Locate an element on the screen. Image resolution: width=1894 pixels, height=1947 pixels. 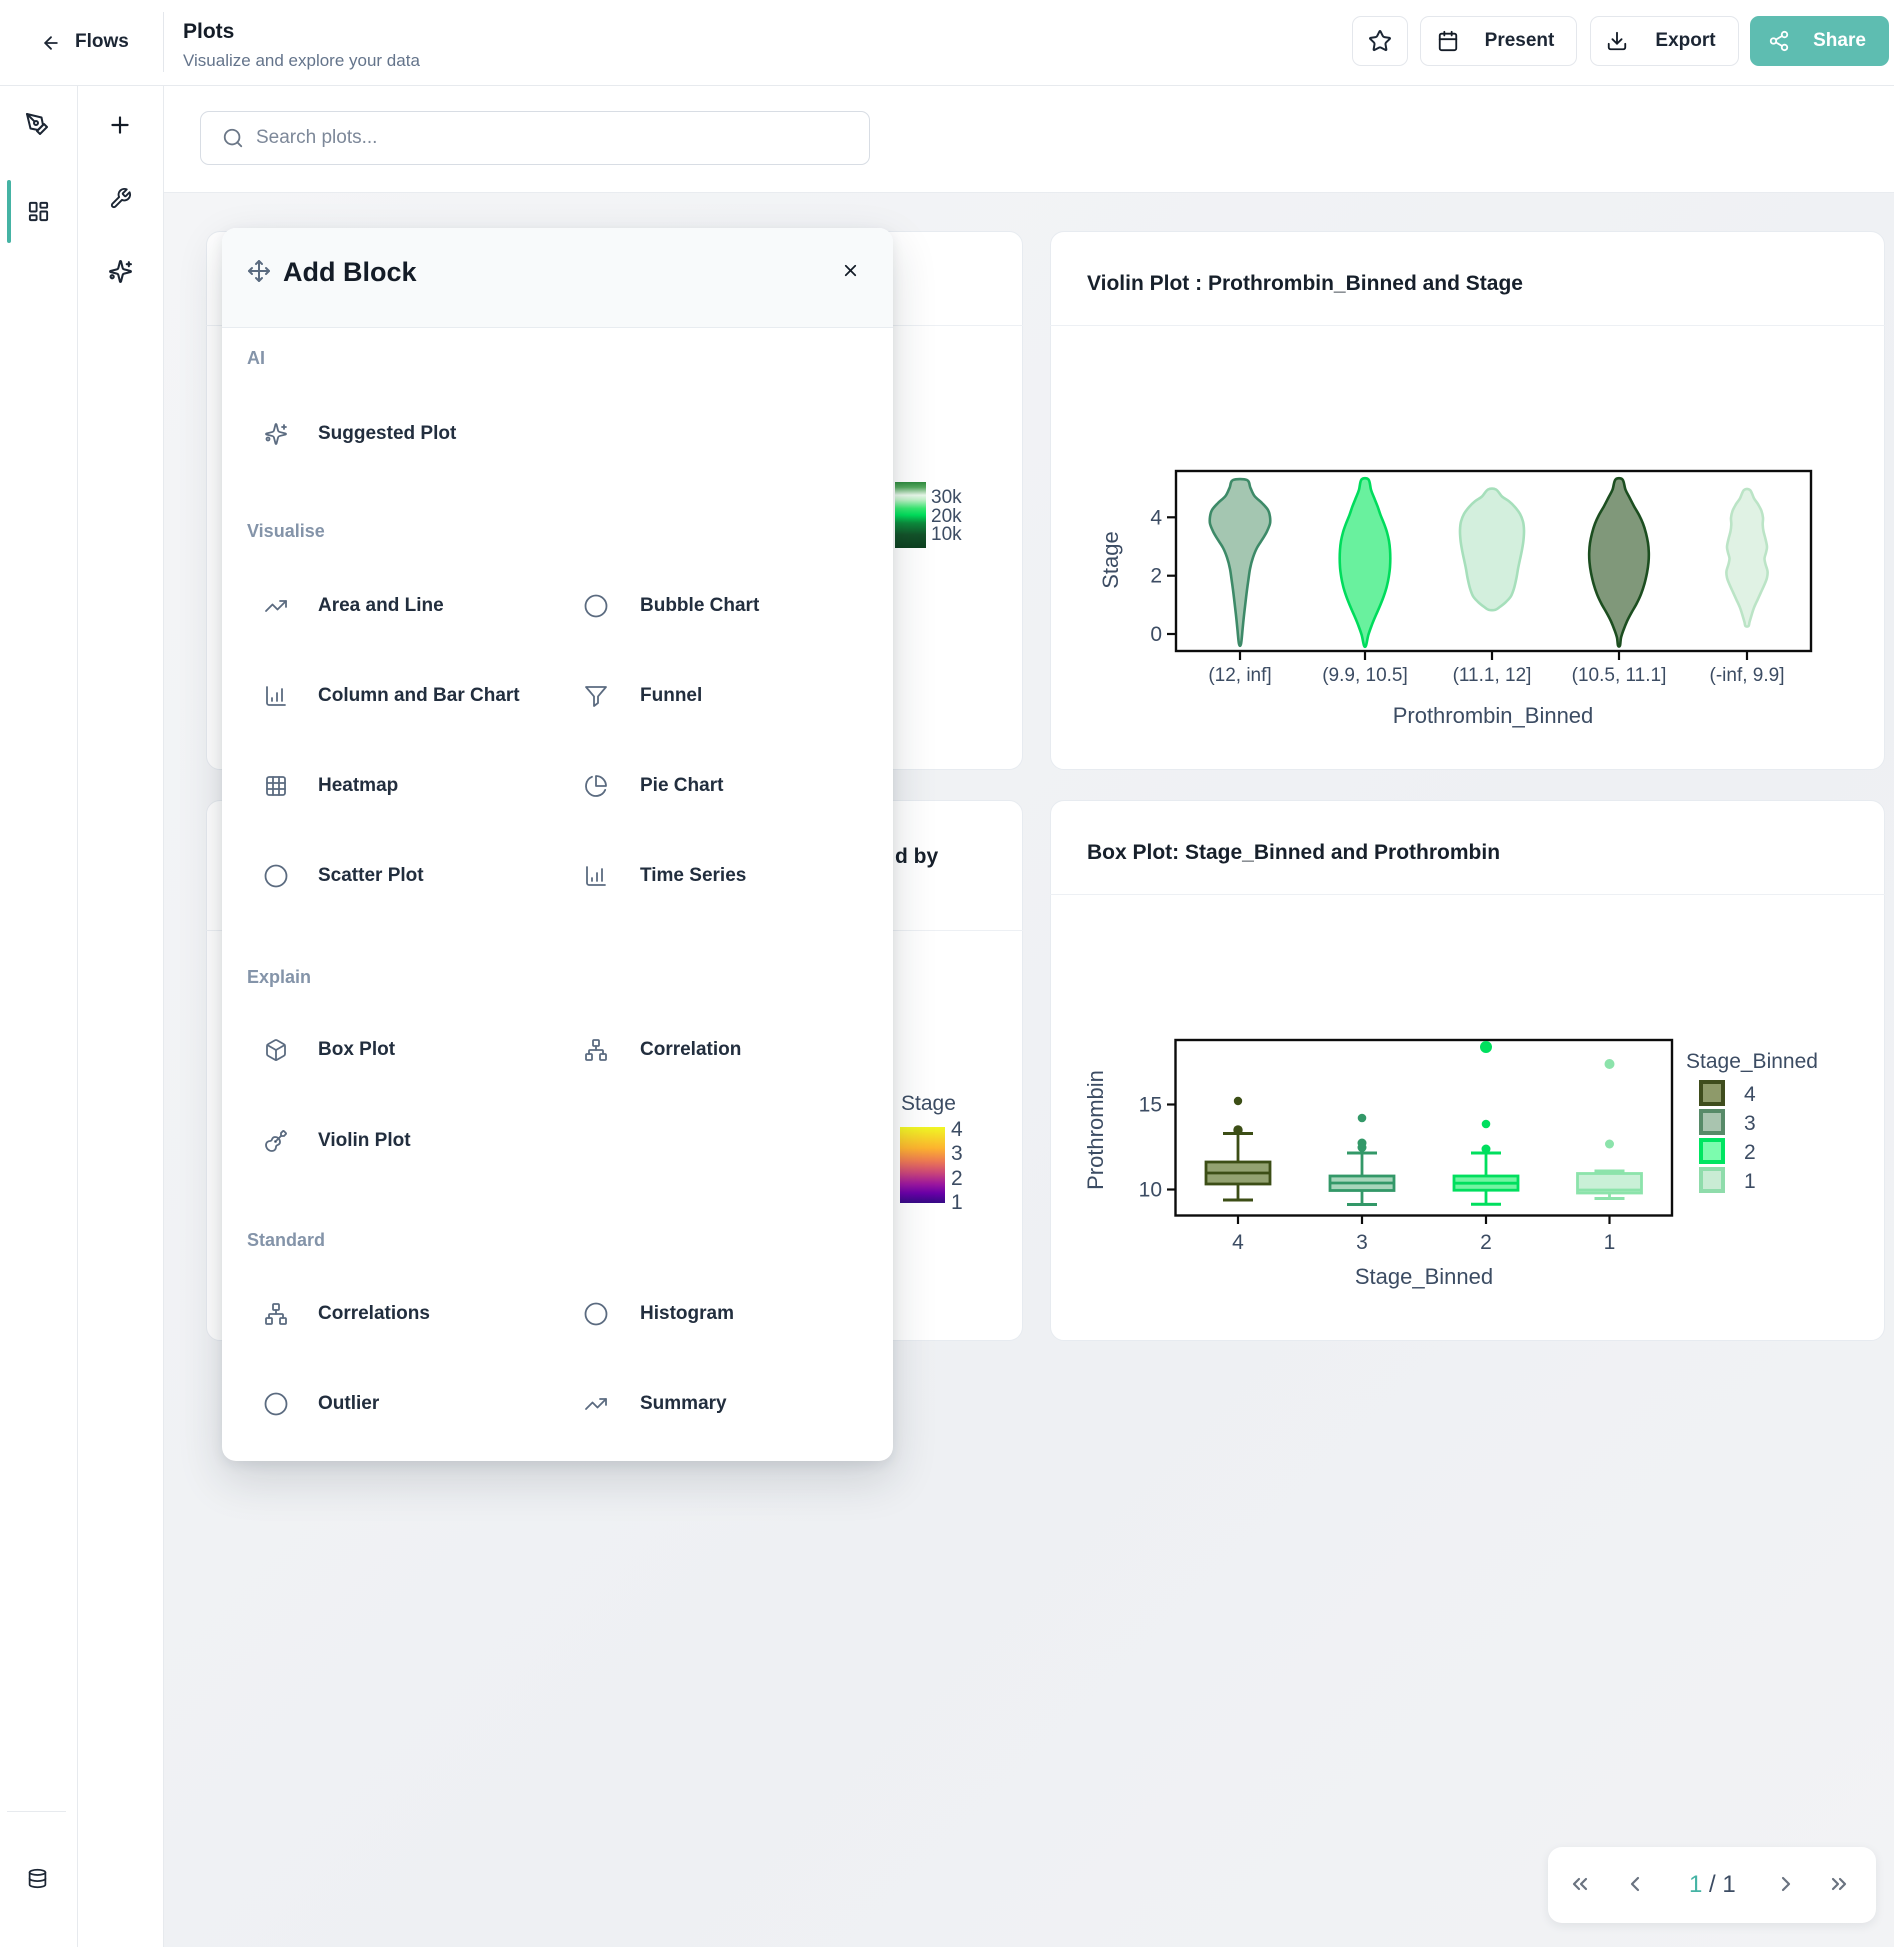
svg-text: (10.5, 11.1] is located at coordinates (1619, 675).